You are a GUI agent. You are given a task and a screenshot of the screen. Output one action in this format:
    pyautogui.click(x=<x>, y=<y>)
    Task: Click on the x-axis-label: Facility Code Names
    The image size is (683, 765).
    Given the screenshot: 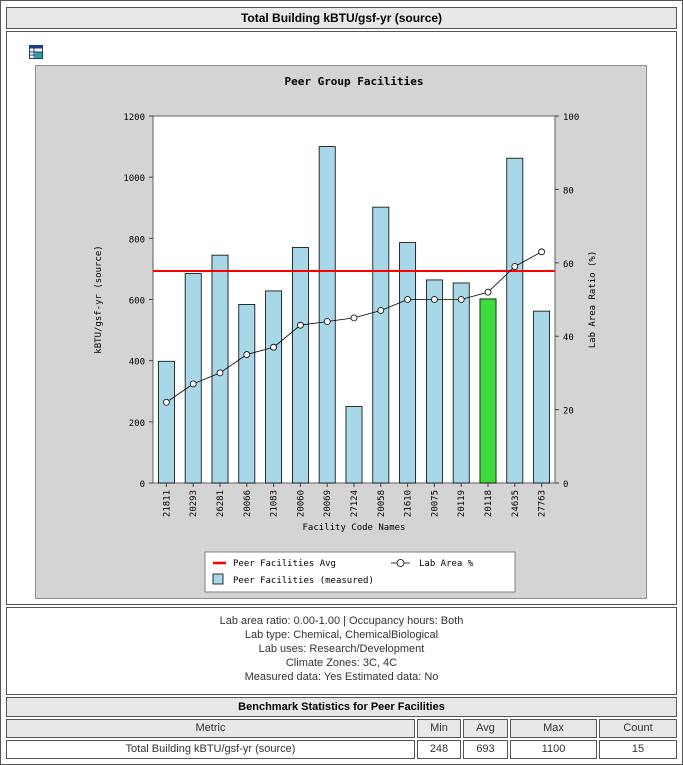 What is the action you would take?
    pyautogui.click(x=354, y=528)
    